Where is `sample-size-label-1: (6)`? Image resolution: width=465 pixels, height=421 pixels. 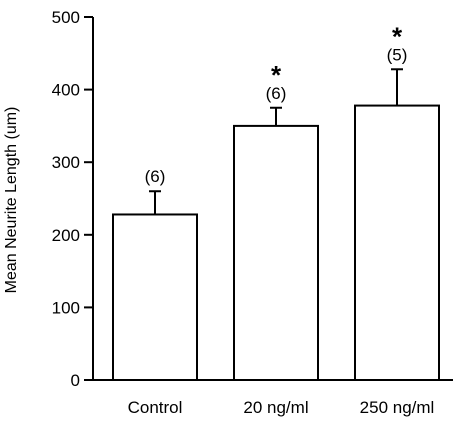
sample-size-label-1: (6) is located at coordinates (276, 93).